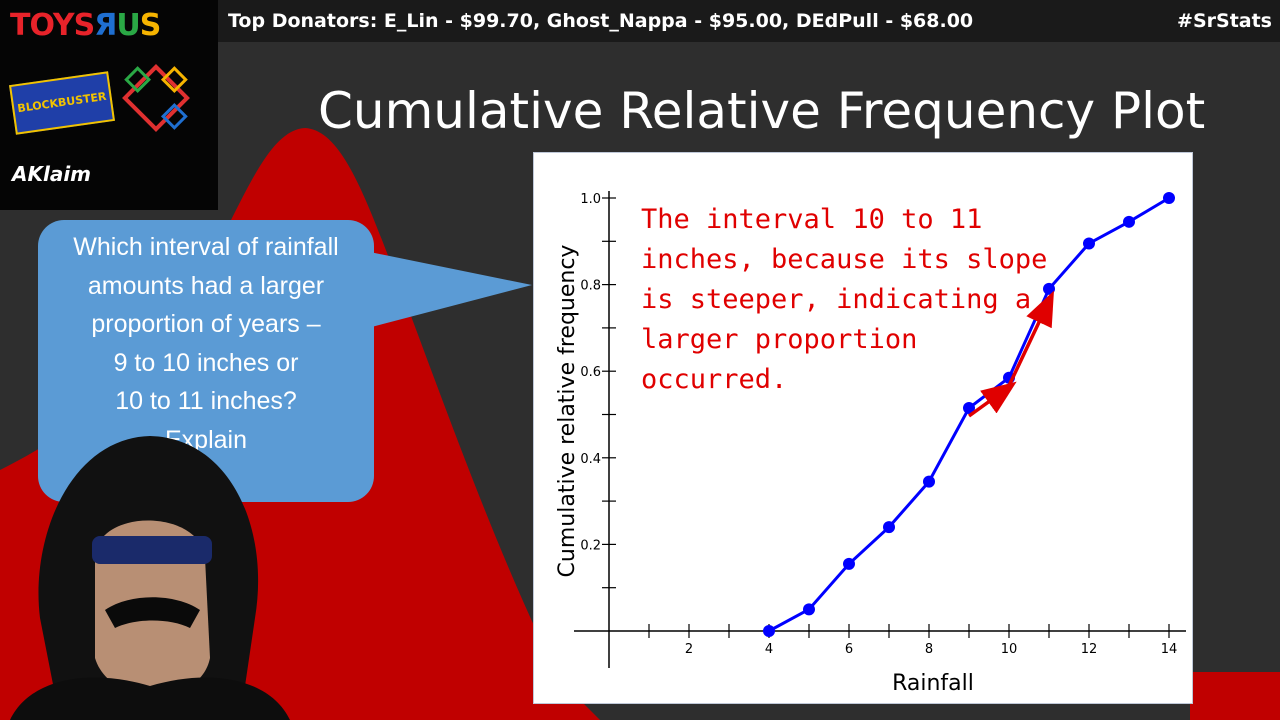 Image resolution: width=1280 pixels, height=720 pixels. Describe the element at coordinates (769, 649) in the screenshot. I see `x-tick-label: 4` at that location.